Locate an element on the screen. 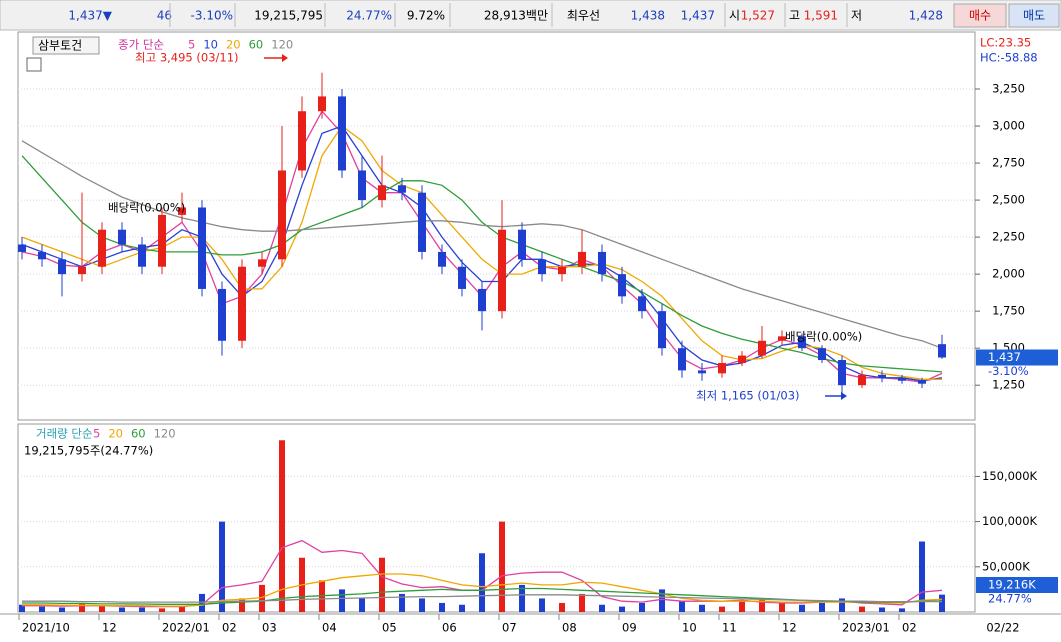  header-cell: 46 is located at coordinates (164, 16).